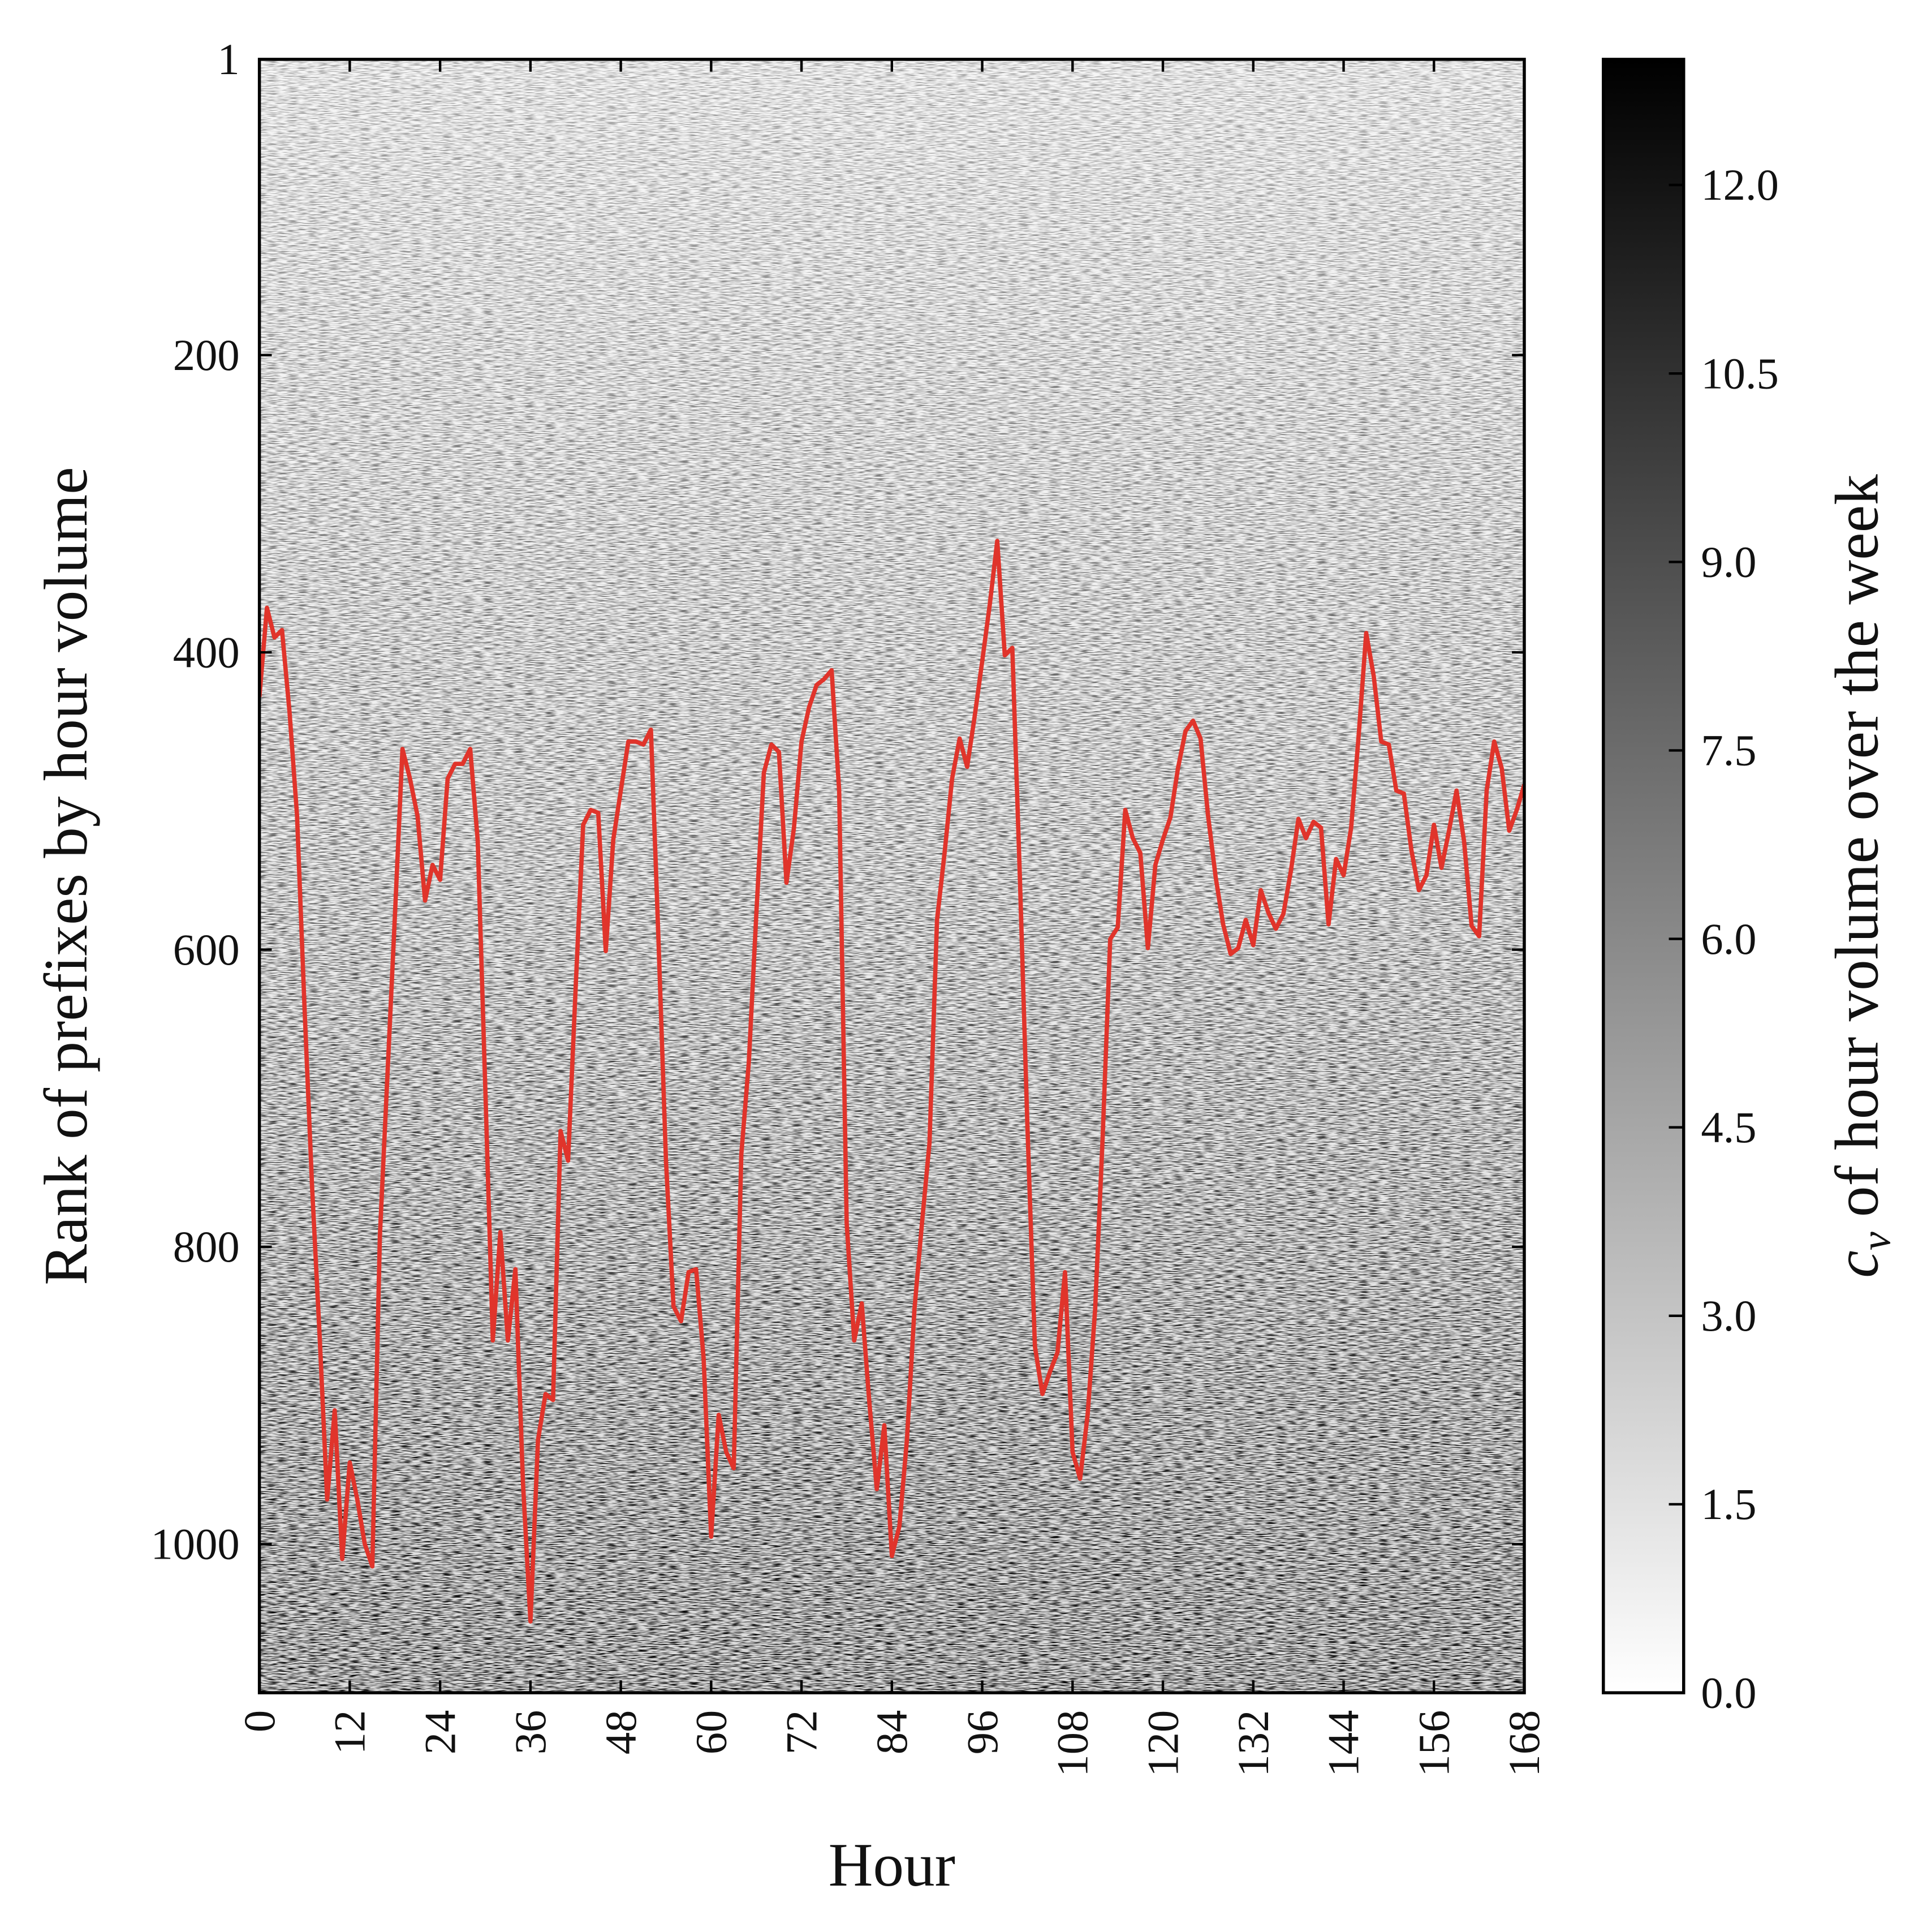 The image size is (1927, 1932). Describe the element at coordinates (350, 1732) in the screenshot. I see `x-tick-label: 12` at that location.